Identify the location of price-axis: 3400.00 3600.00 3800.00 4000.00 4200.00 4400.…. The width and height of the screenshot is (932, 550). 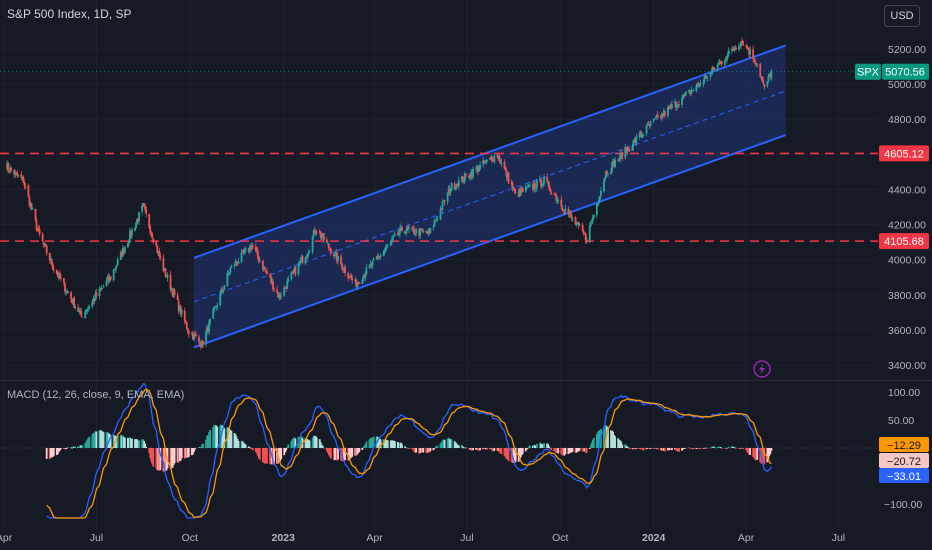
(905, 277).